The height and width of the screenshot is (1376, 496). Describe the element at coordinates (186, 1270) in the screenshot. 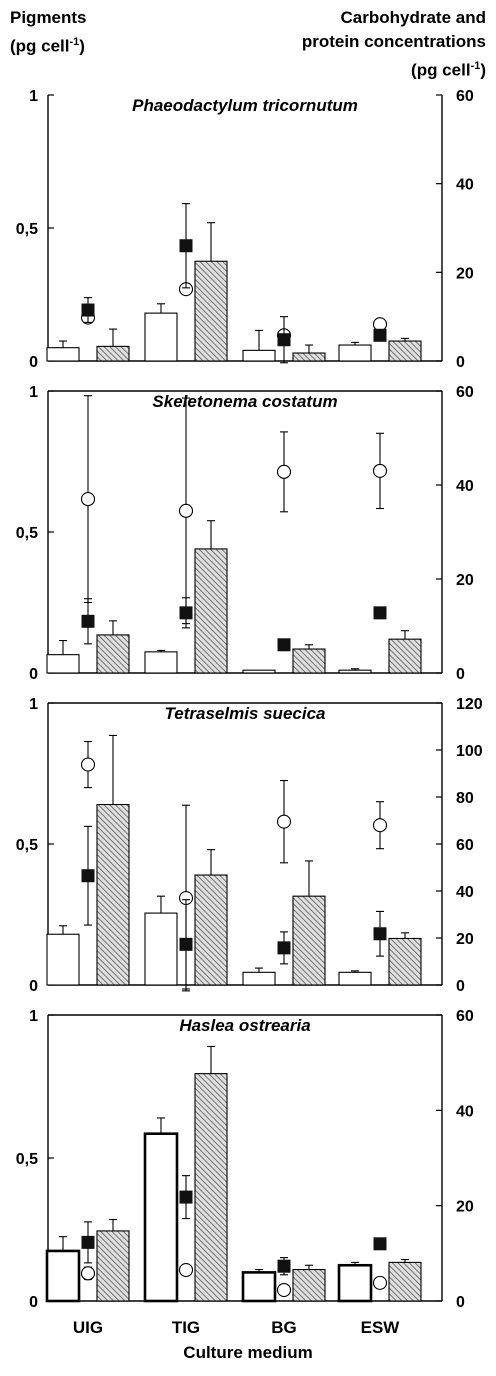

I see `marker-circle-TIG` at that location.